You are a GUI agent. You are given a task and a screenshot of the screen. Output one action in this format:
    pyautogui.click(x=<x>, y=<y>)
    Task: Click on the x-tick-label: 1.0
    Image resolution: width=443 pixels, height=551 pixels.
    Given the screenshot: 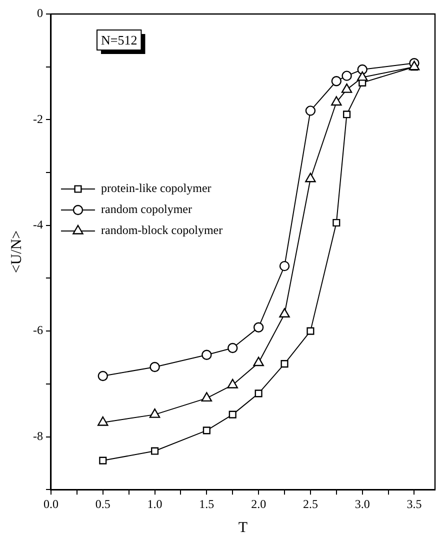 What is the action you would take?
    pyautogui.click(x=154, y=503)
    